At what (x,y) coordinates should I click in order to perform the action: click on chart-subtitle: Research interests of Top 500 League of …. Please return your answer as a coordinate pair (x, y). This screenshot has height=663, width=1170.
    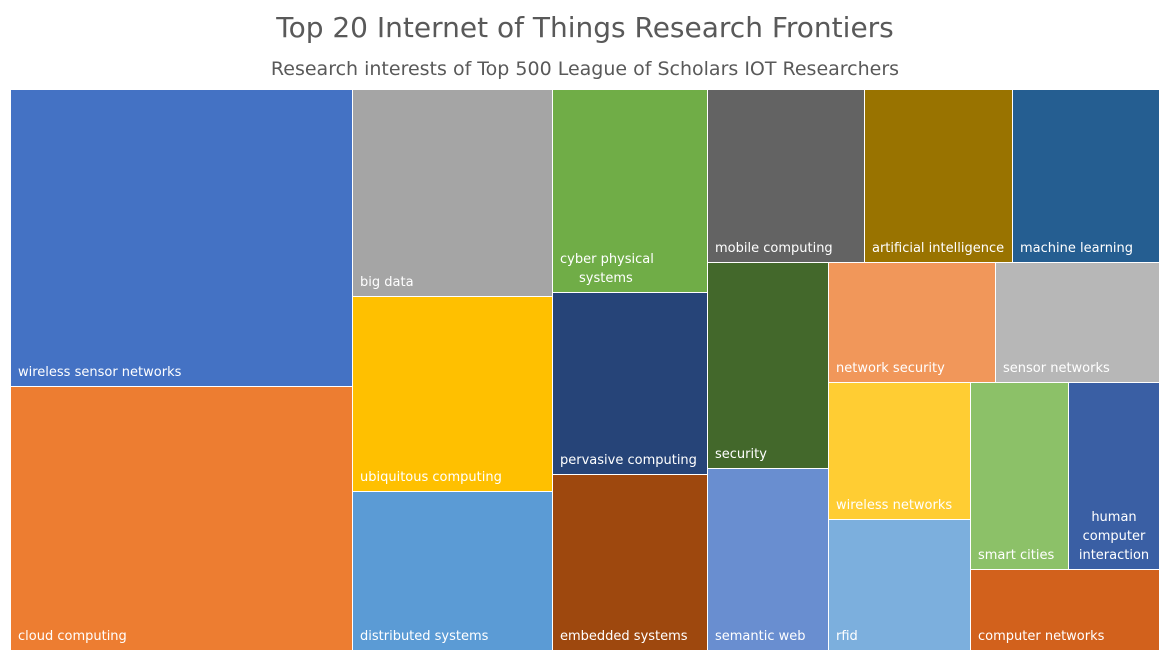
    Looking at the image, I should click on (585, 69).